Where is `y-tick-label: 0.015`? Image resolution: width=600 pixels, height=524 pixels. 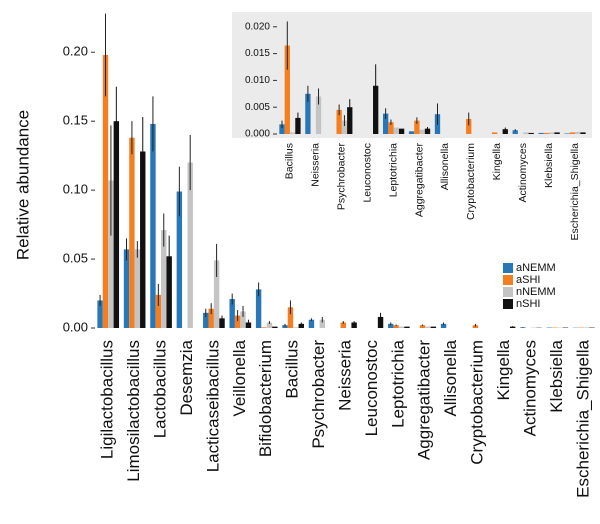 y-tick-label: 0.015 is located at coordinates (257, 53).